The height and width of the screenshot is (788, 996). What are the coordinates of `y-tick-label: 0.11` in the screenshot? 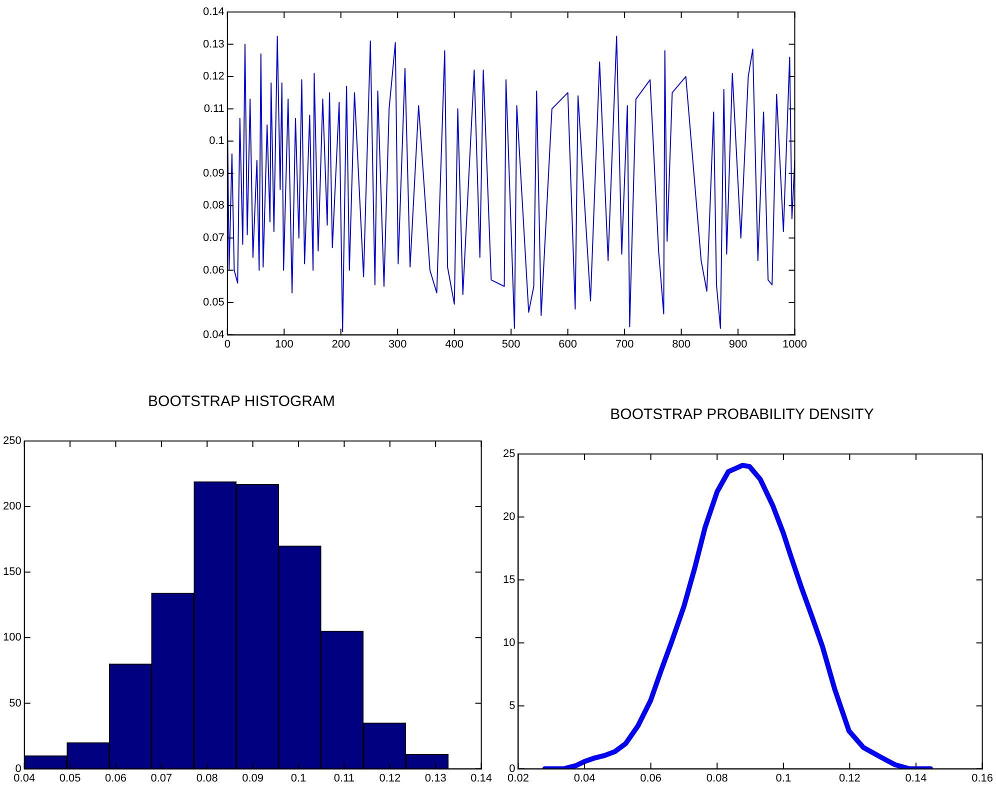 It's located at (214, 108).